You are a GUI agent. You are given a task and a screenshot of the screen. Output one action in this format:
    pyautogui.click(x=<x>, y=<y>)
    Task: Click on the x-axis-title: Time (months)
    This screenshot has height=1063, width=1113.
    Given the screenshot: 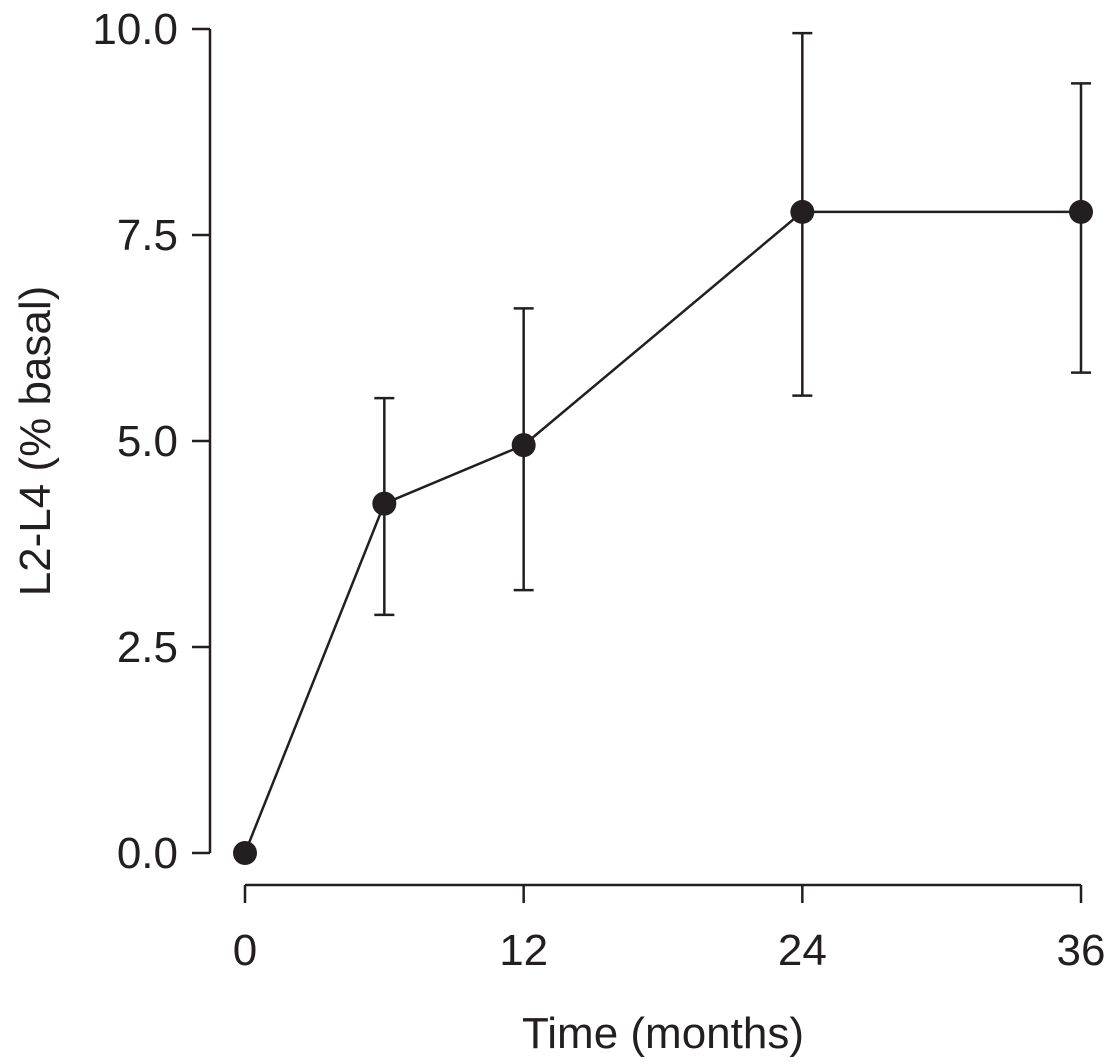 What is the action you would take?
    pyautogui.click(x=663, y=1033)
    